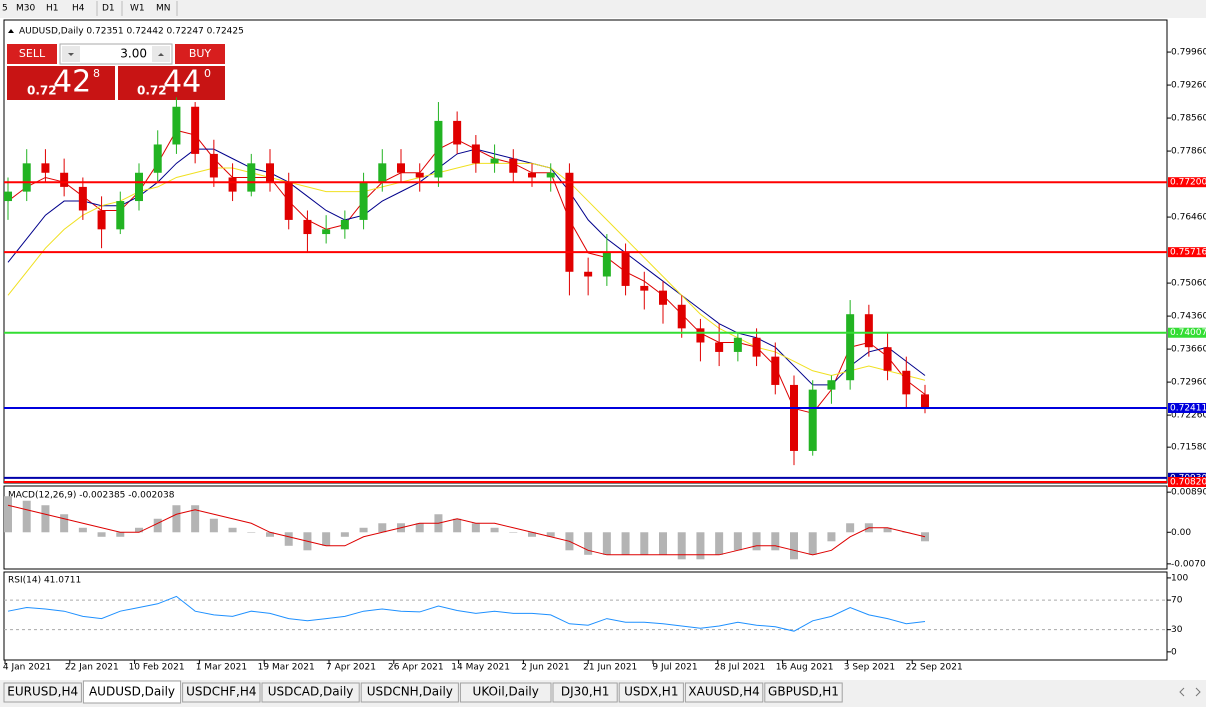 This screenshot has width=1206, height=707. I want to click on rsi-line, so click(466, 613).